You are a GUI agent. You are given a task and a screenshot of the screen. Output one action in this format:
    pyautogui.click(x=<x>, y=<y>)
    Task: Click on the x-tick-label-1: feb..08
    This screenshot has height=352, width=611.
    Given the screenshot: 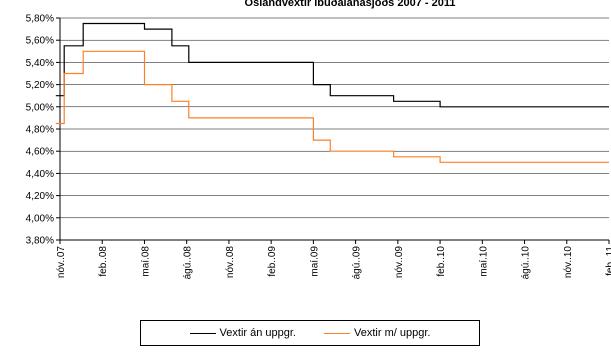 What is the action you would take?
    pyautogui.click(x=103, y=261)
    